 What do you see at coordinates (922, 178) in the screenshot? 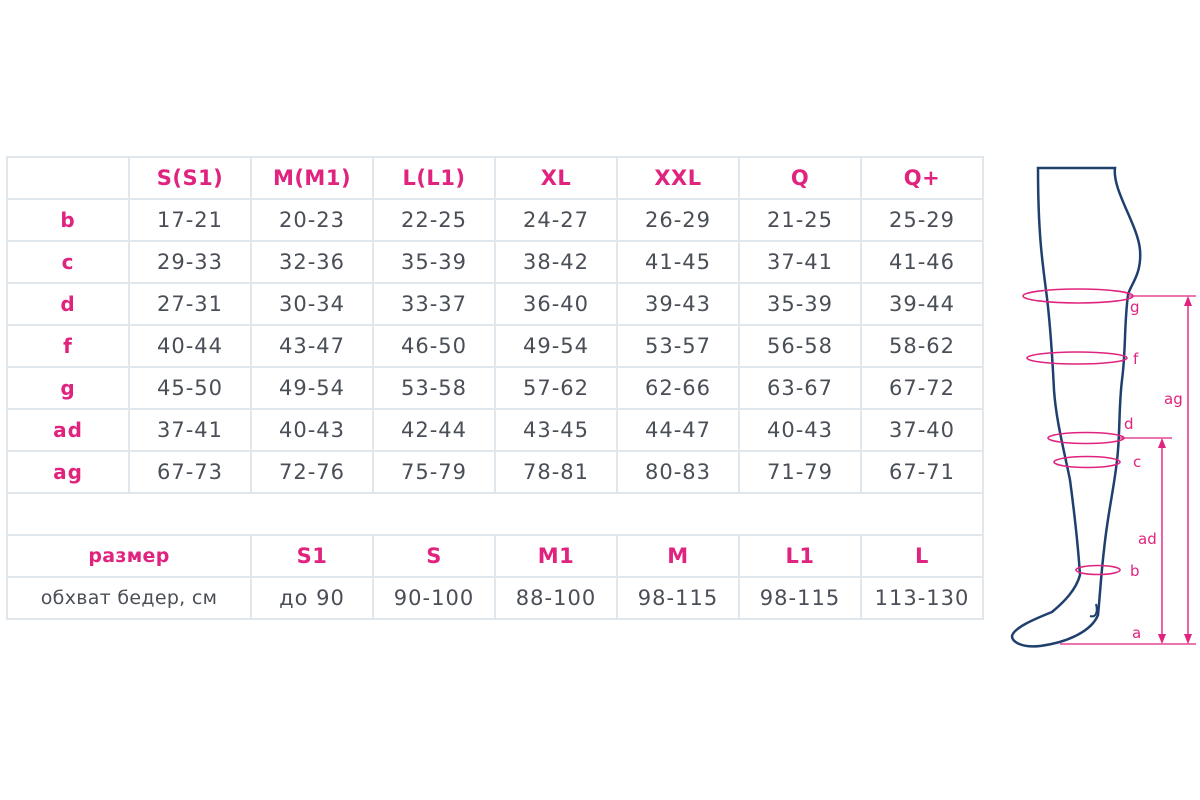
I see `column-header: Q+` at bounding box center [922, 178].